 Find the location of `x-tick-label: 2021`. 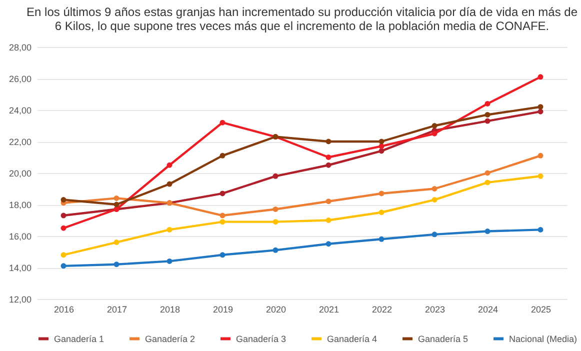

x-tick-label: 2021 is located at coordinates (329, 309).